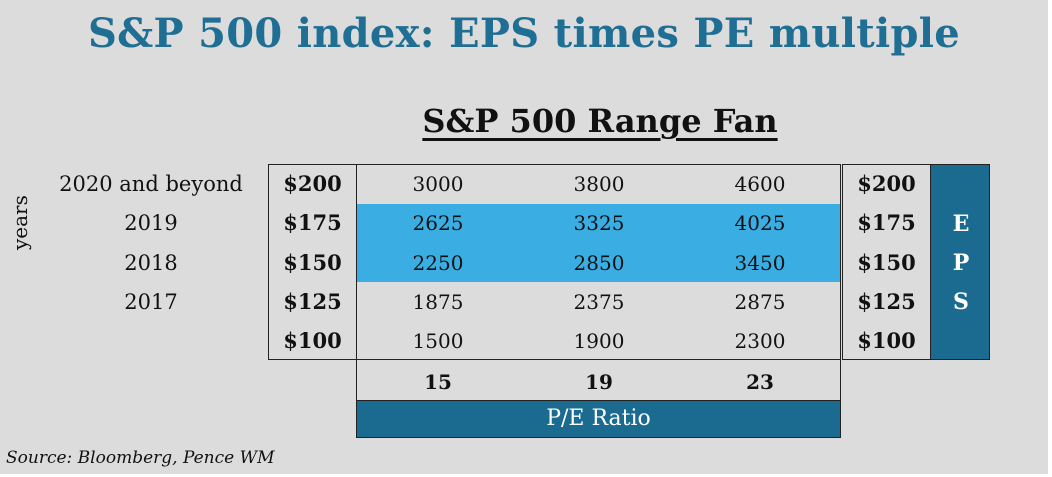  What do you see at coordinates (886, 183) in the screenshot?
I see `right-eps-label-0: $200` at bounding box center [886, 183].